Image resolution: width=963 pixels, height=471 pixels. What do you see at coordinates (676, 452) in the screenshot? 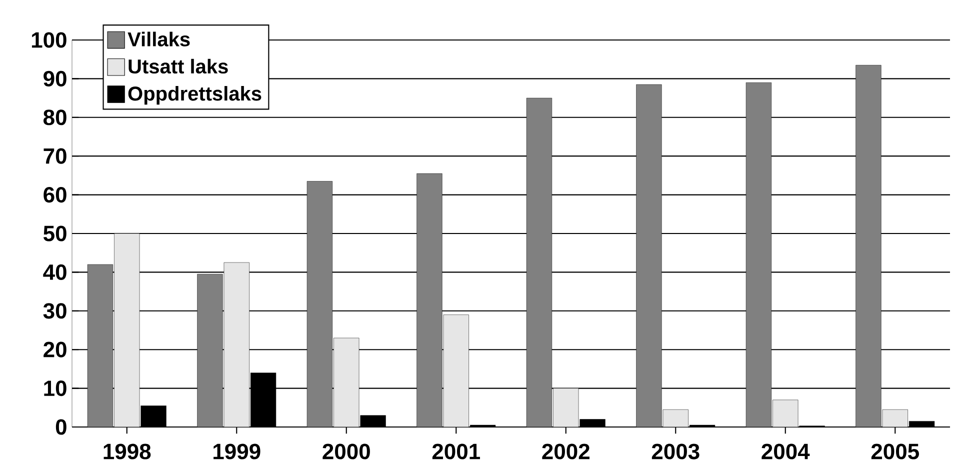
I see `x-tick-label: 2003` at bounding box center [676, 452].